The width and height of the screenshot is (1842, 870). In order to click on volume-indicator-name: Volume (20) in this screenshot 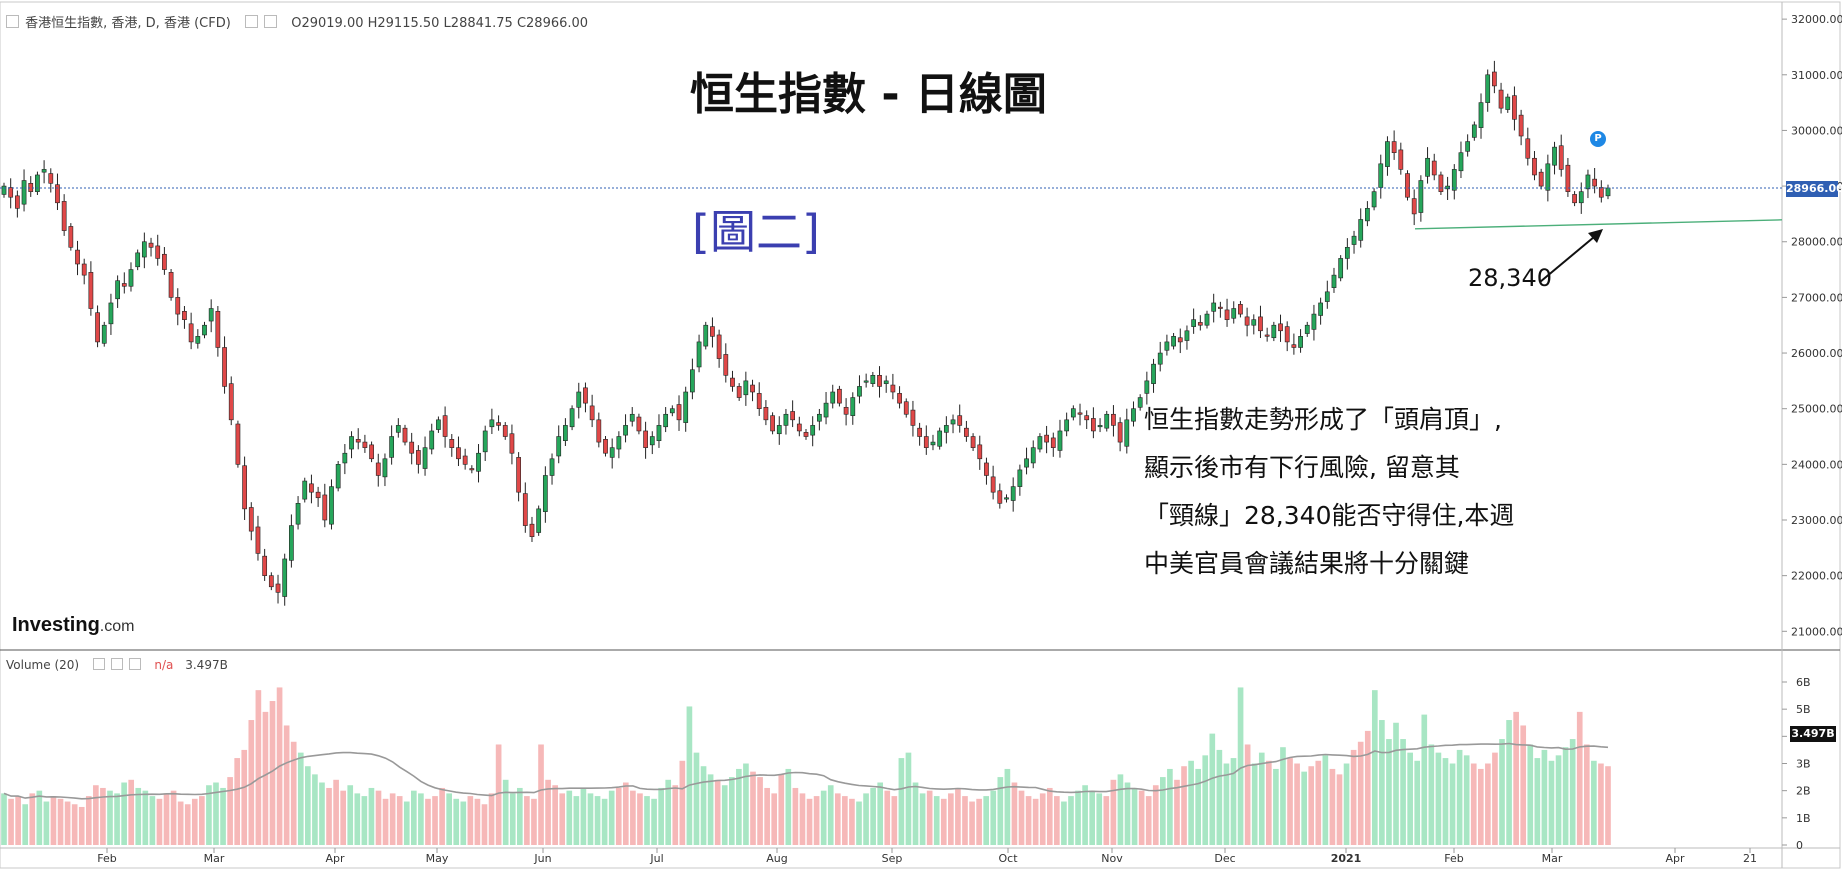, I will do `click(43, 665)`.